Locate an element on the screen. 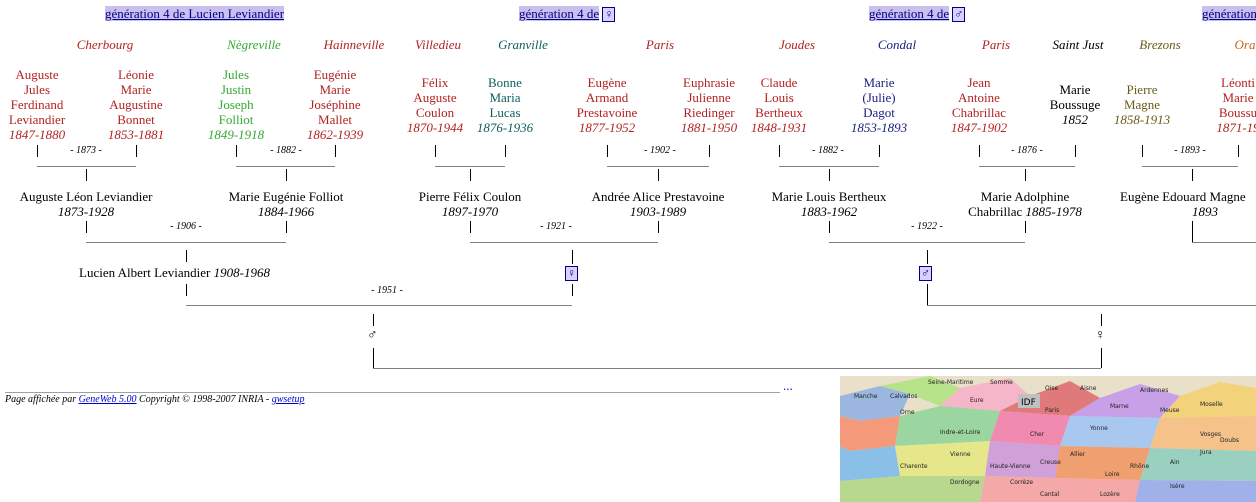  generation-link-4: génération is located at coordinates (1229, 13).